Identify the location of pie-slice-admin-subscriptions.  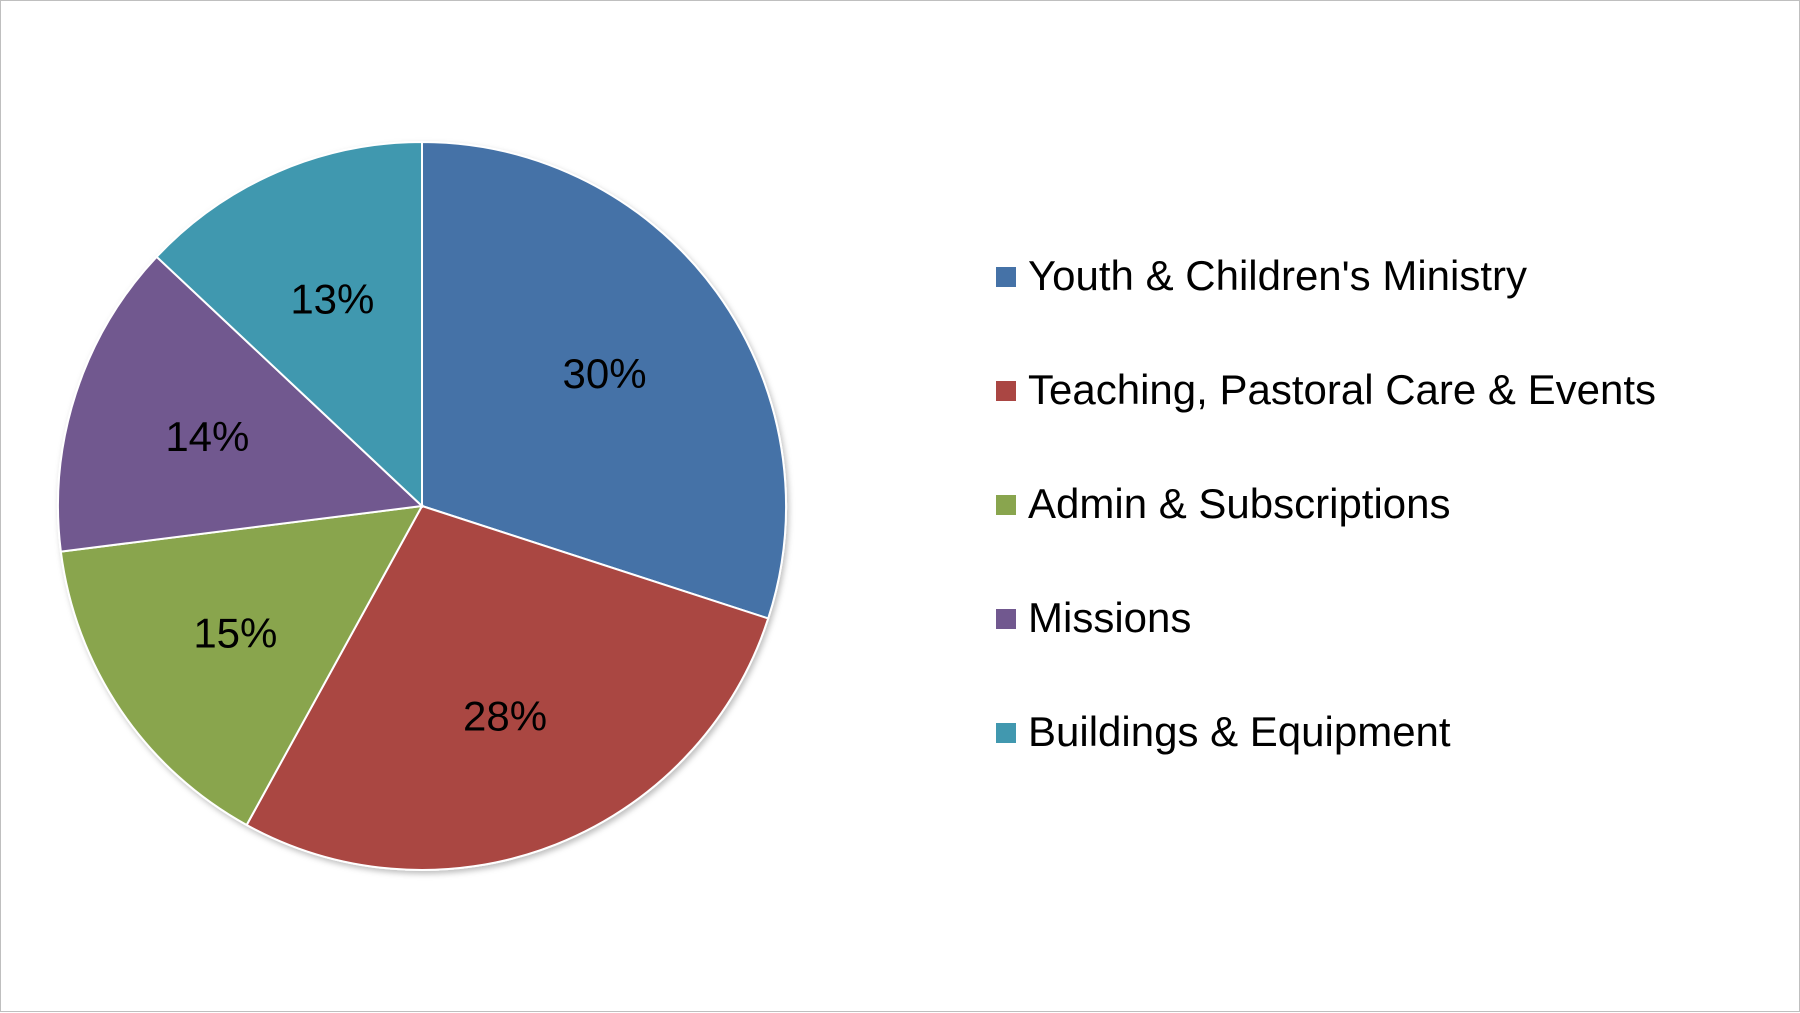
(241, 665).